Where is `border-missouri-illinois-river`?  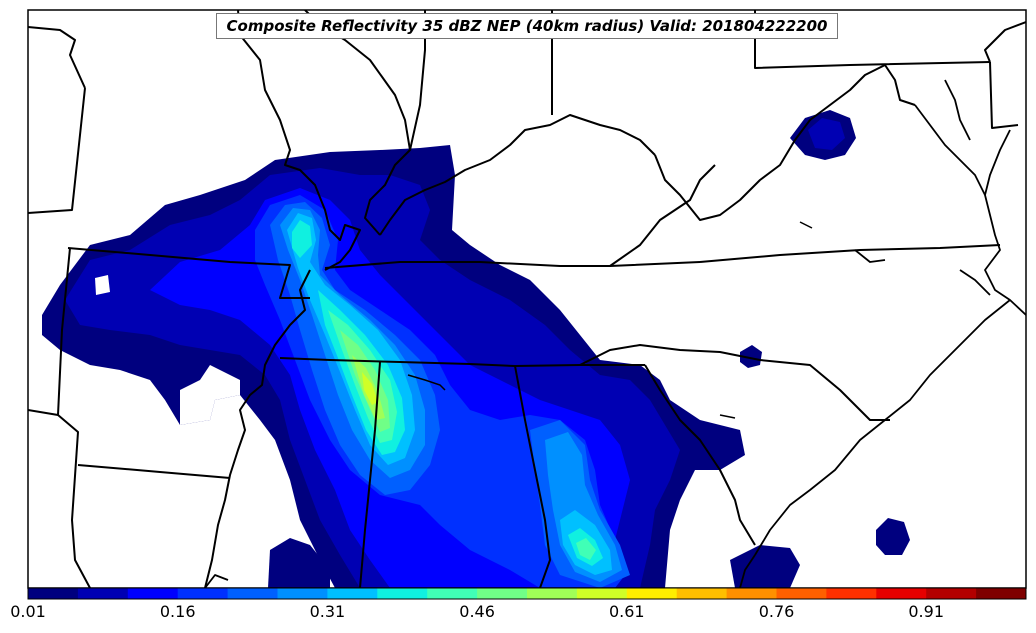
border-missouri-illinois-river is located at coordinates (299, 140).